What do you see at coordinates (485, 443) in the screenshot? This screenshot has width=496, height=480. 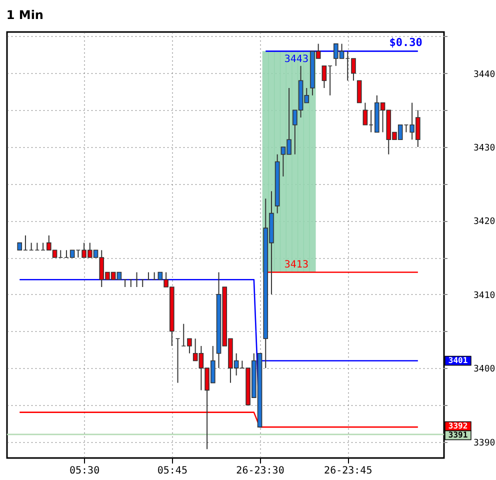 I see `y-tick-label: 3390` at bounding box center [485, 443].